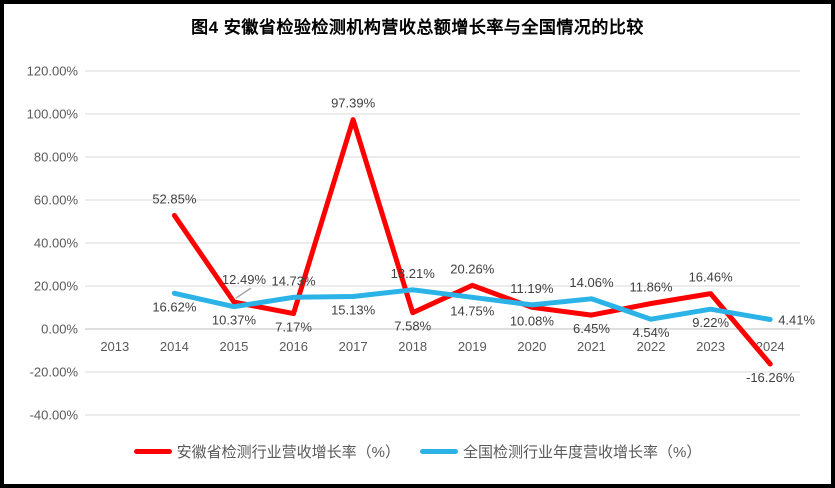 The image size is (835, 488). I want to click on data-label-national-2017: 15.13%, so click(353, 309).